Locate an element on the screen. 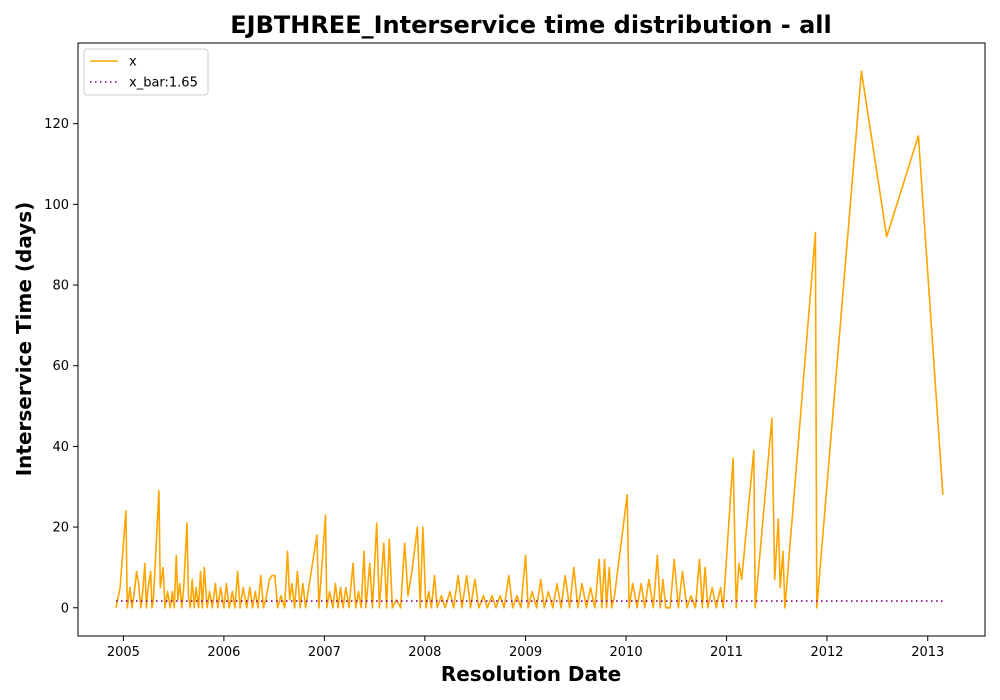 The image size is (1000, 700). y-tick-label: 20 is located at coordinates (60, 528).